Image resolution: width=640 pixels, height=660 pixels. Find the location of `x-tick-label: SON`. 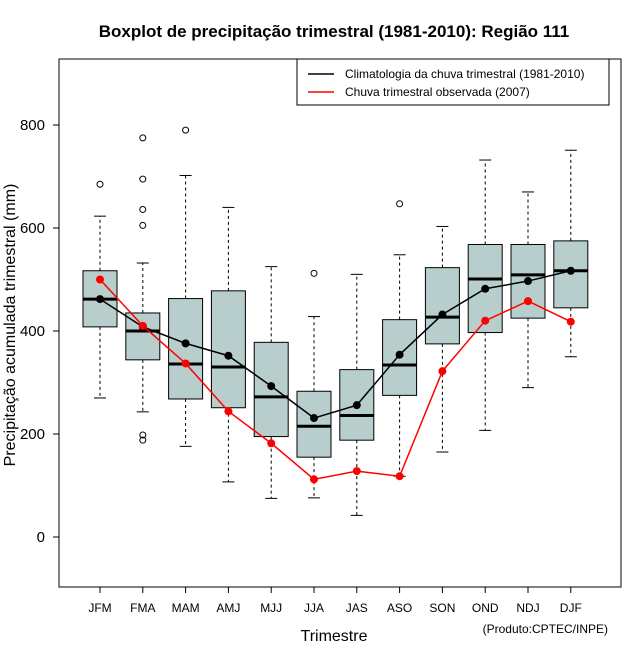

x-tick-label: SON is located at coordinates (442, 608).